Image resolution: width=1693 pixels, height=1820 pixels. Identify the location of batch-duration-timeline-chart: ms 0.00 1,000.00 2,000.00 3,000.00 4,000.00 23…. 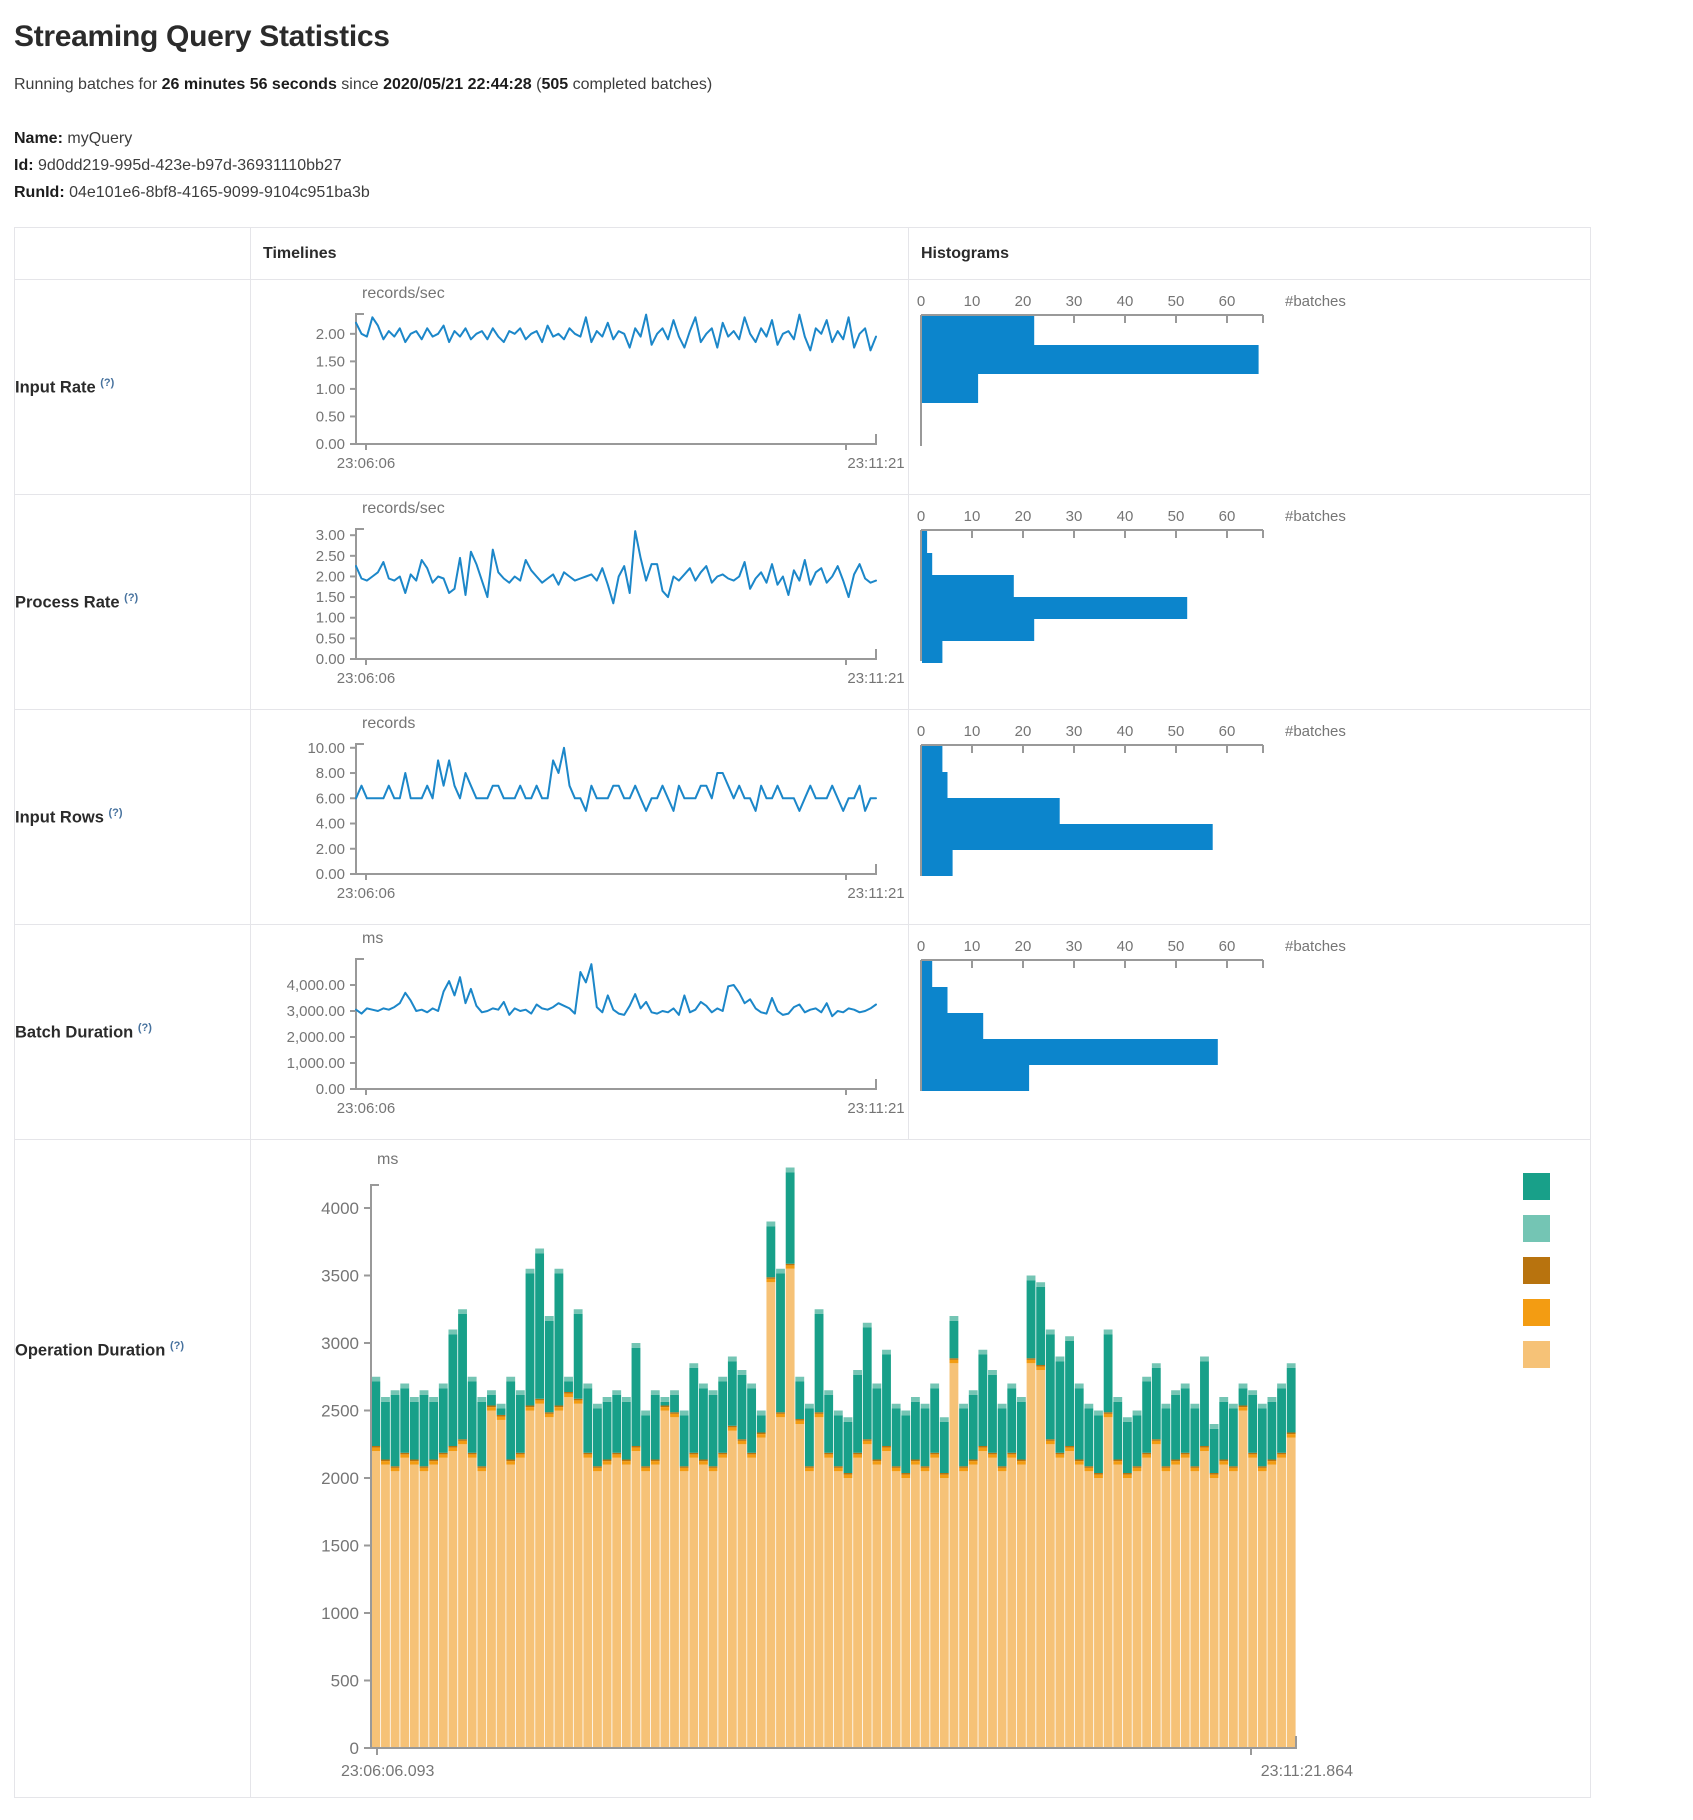
(596, 1023).